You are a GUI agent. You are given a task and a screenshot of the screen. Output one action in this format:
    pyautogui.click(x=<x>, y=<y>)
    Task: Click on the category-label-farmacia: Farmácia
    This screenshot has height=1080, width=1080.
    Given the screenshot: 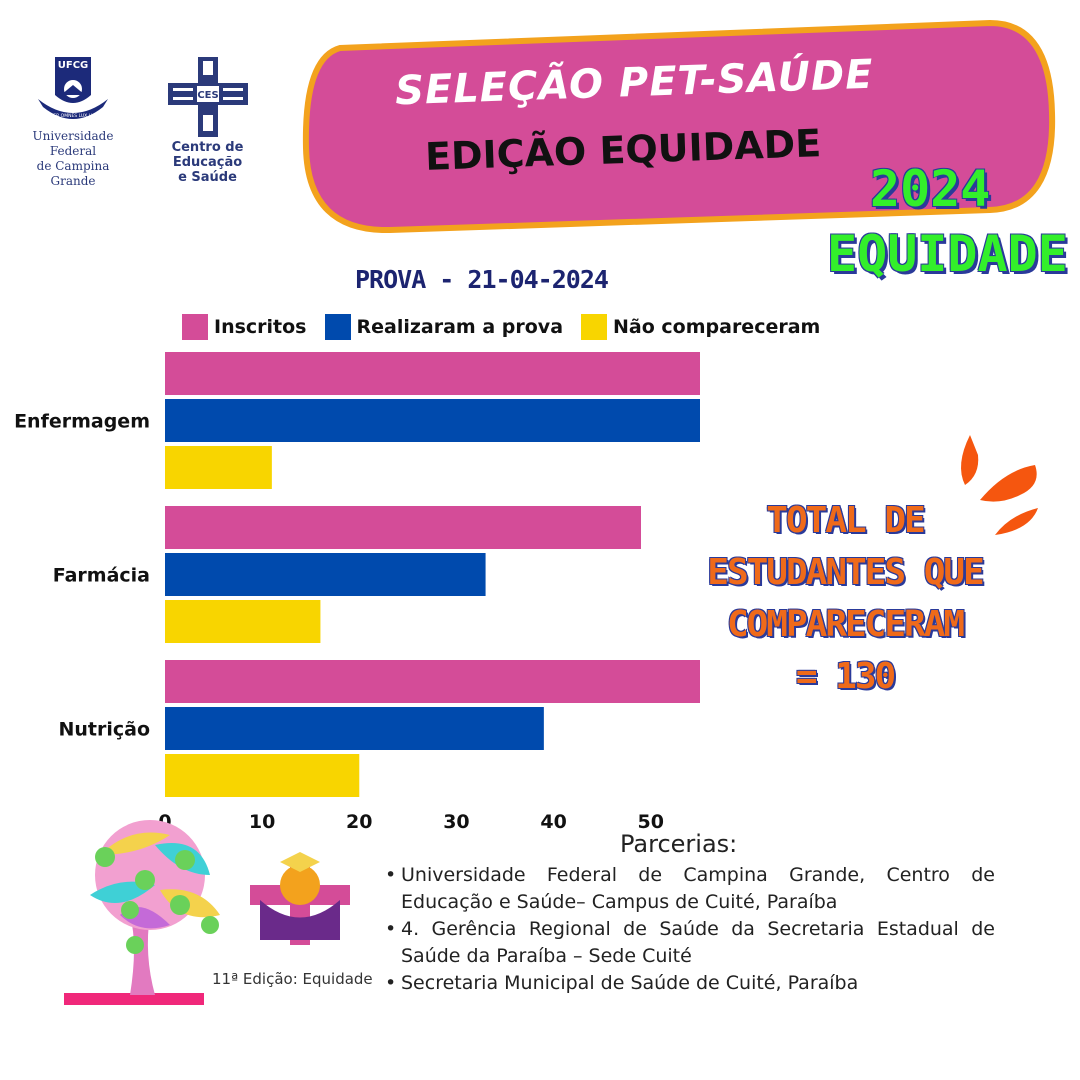 What is the action you would take?
    pyautogui.click(x=101, y=576)
    